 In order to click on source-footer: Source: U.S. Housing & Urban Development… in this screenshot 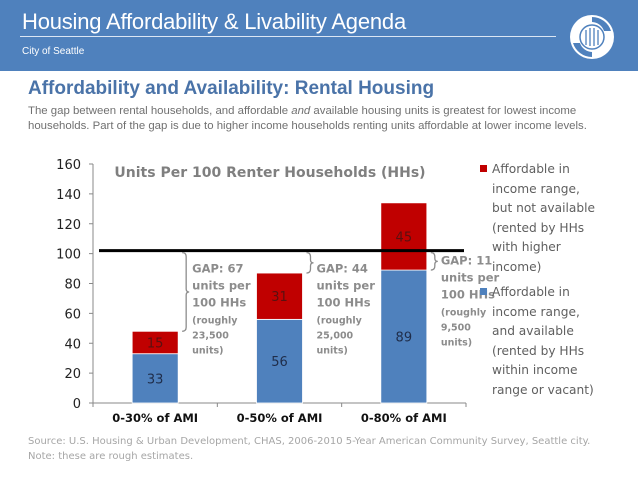, I will do `click(309, 449)`.